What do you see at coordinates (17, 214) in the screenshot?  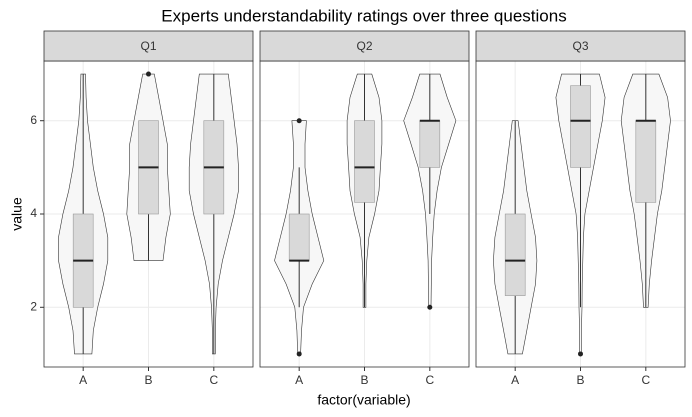 I see `y-axis-label: value` at bounding box center [17, 214].